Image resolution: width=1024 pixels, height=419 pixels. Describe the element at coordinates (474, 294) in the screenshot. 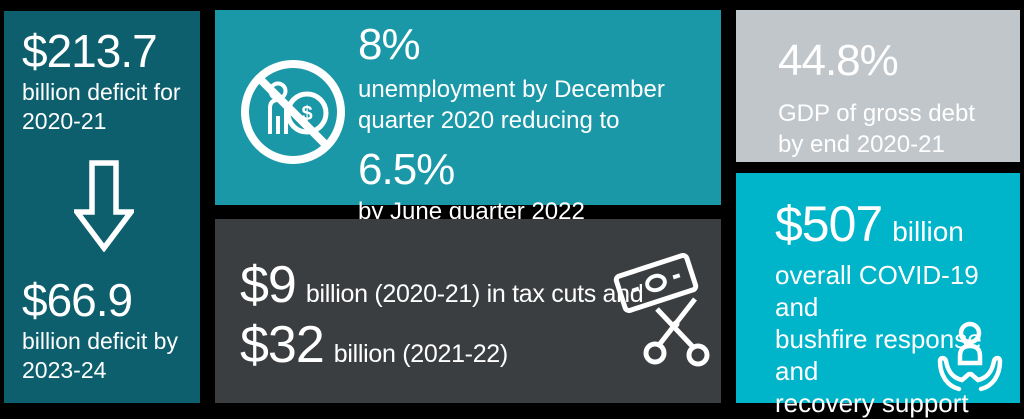

I see `tax-cut-2020-label: billion (2020-21) in tax cuts and` at that location.